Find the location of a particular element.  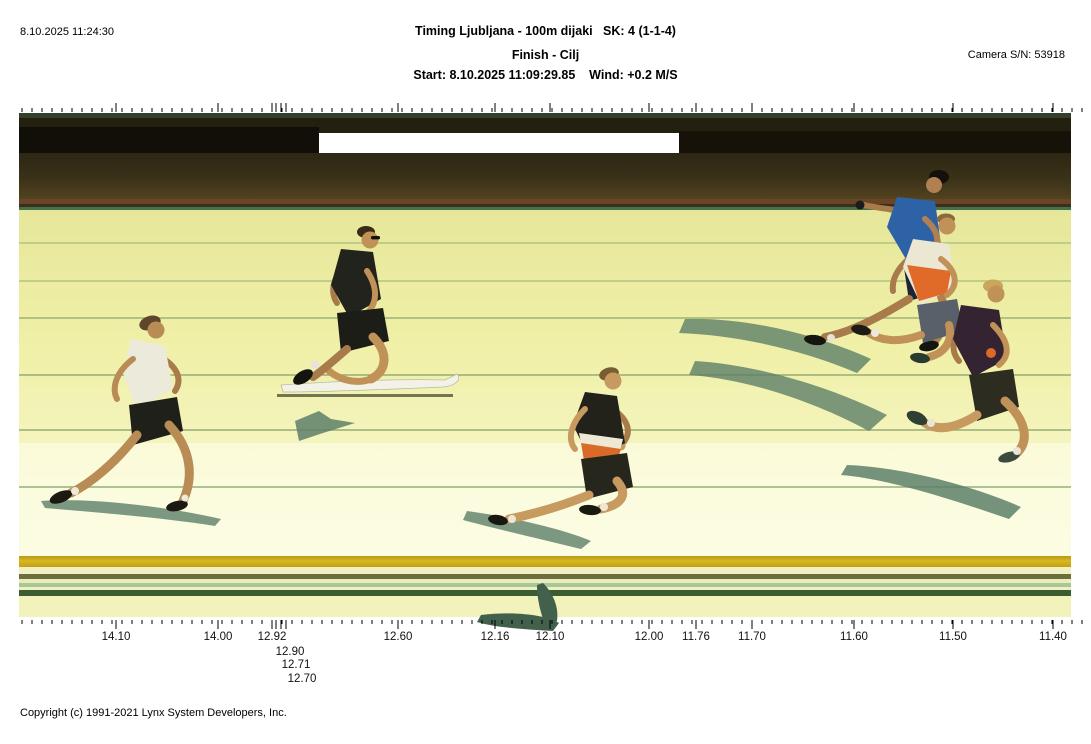

time-label: 12.10 is located at coordinates (550, 637).